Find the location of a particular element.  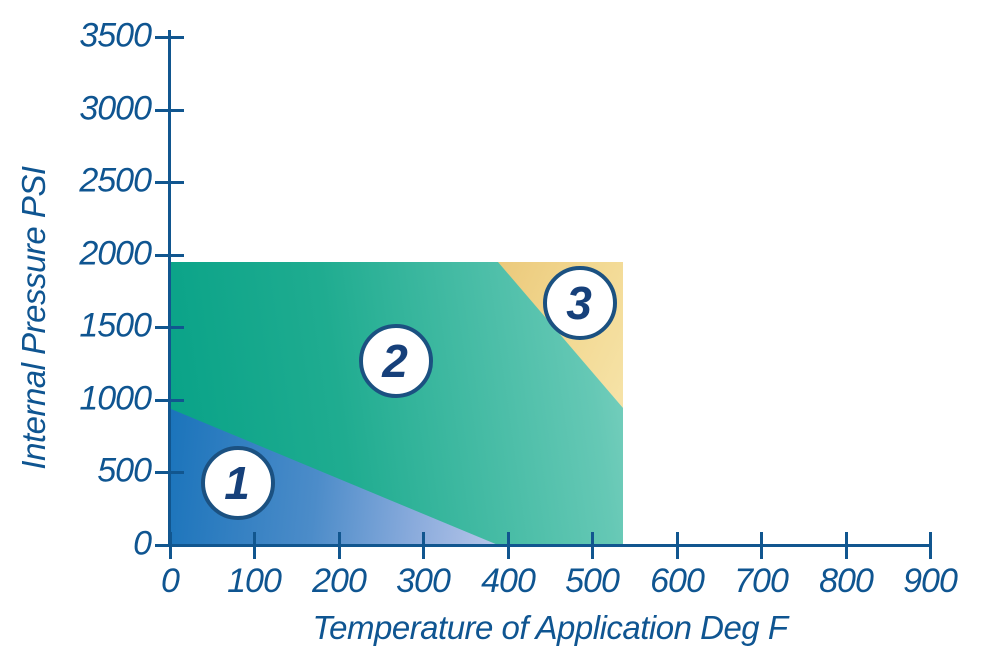

x-tick-label: 0 is located at coordinates (170, 581).